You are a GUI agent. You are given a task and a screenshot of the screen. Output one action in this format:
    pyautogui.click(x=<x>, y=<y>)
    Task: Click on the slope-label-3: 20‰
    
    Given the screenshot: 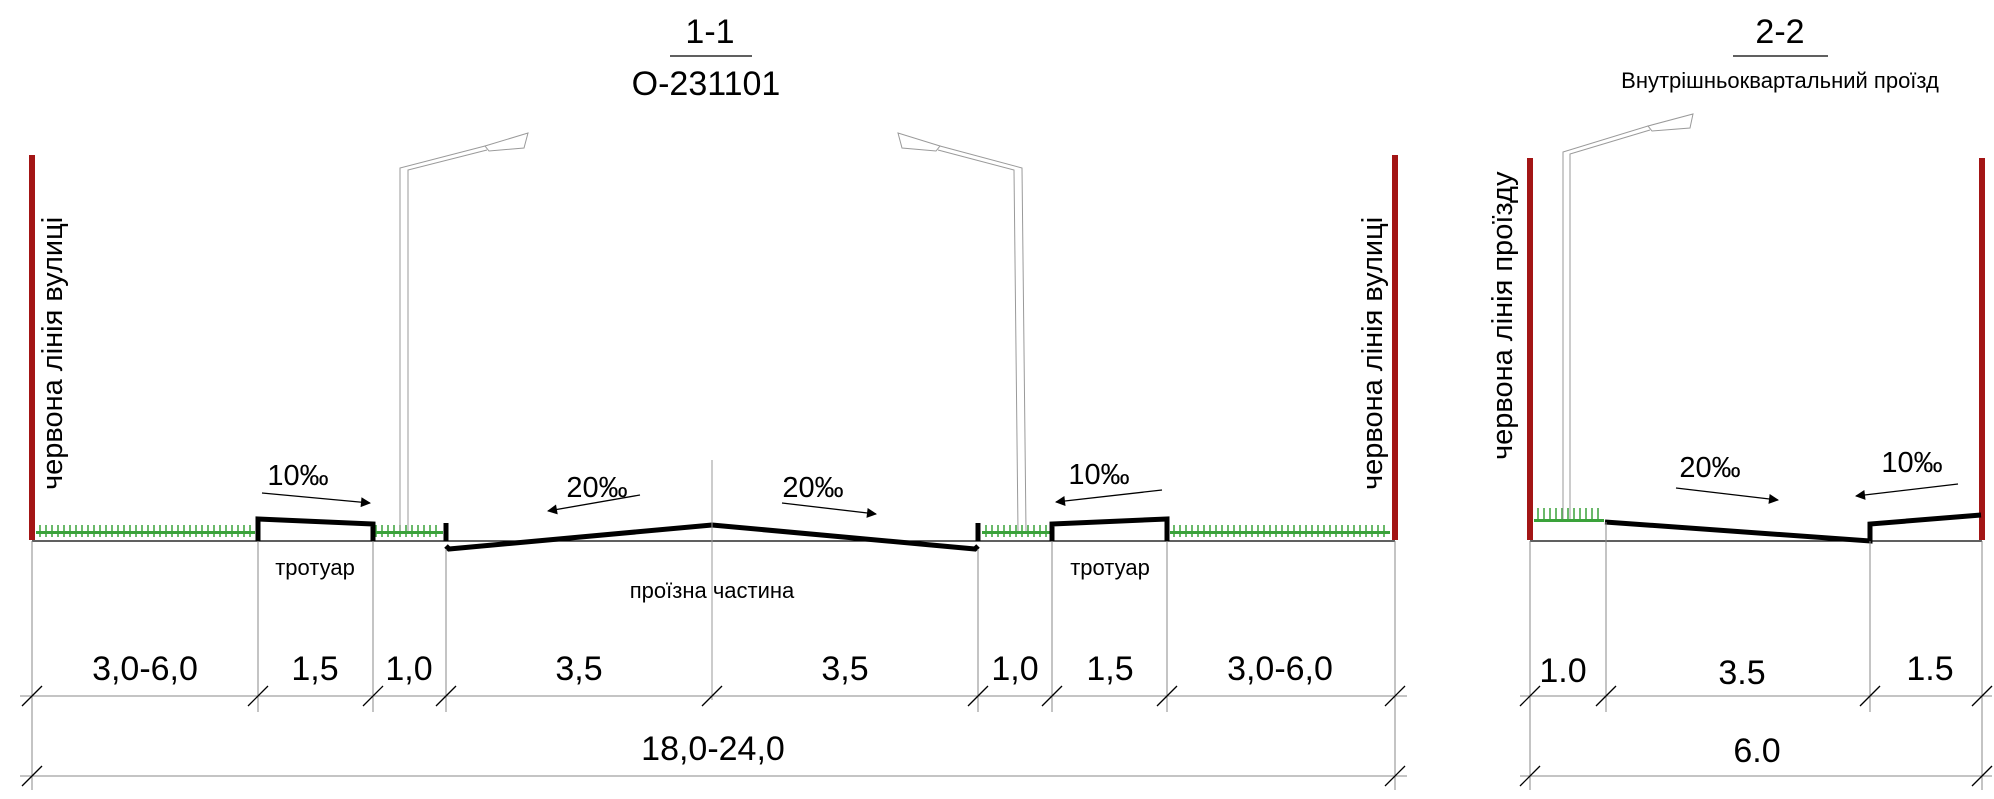 What is the action you would take?
    pyautogui.click(x=812, y=488)
    